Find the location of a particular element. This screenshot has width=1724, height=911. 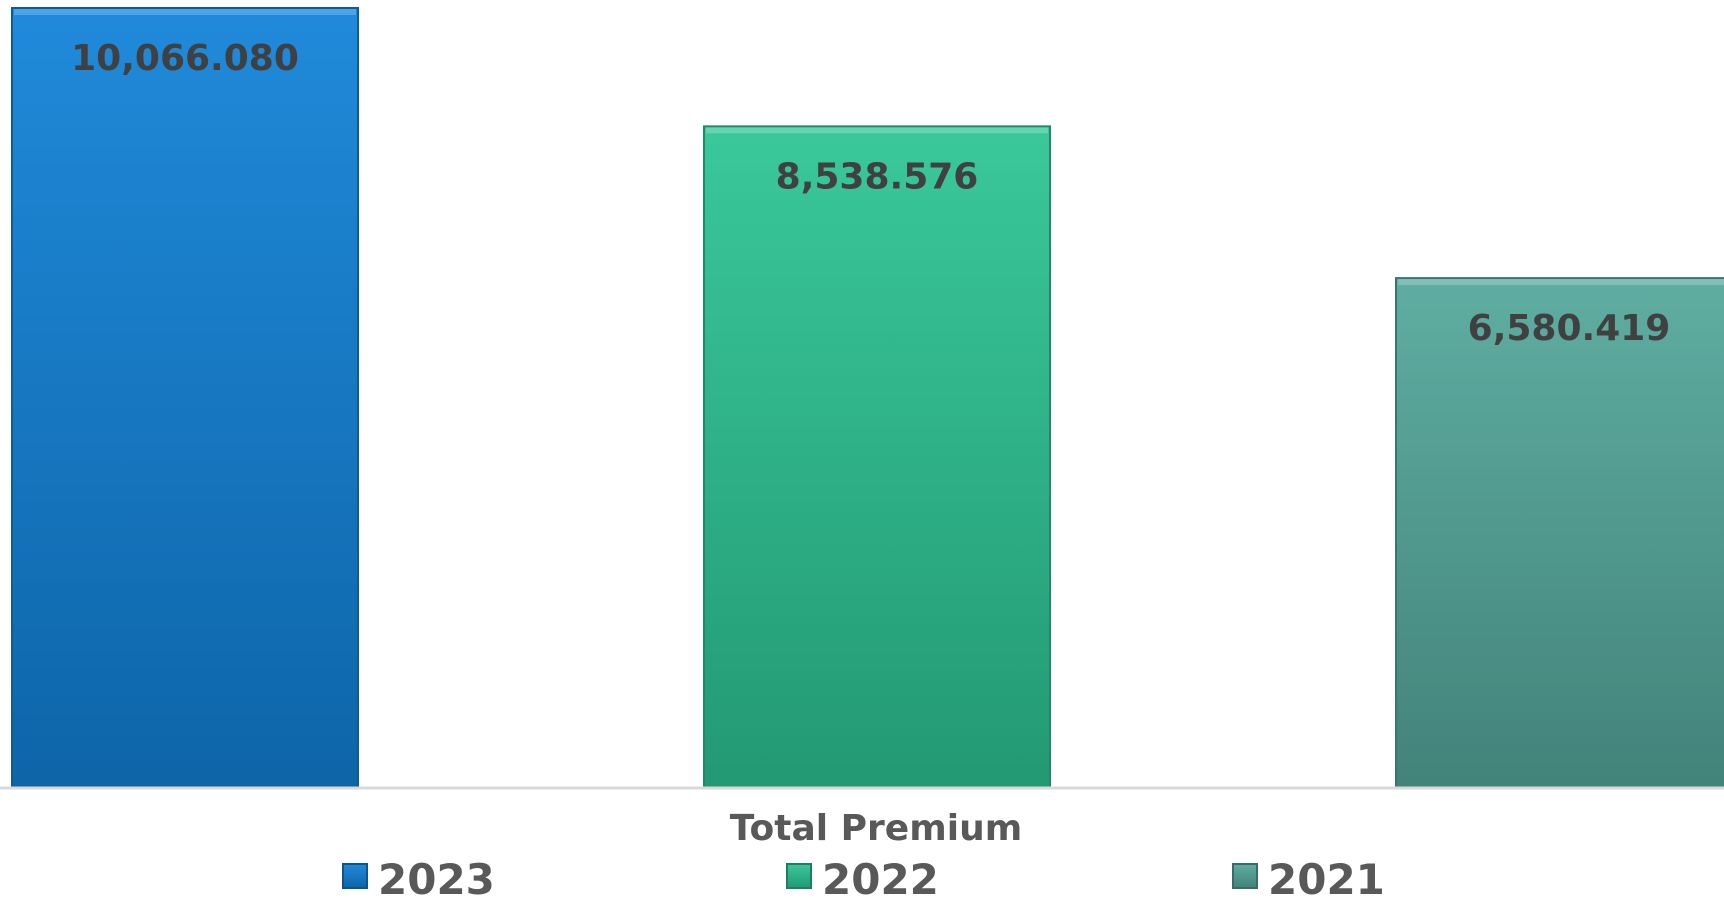

bar-highlight-2022 is located at coordinates (877, 130).